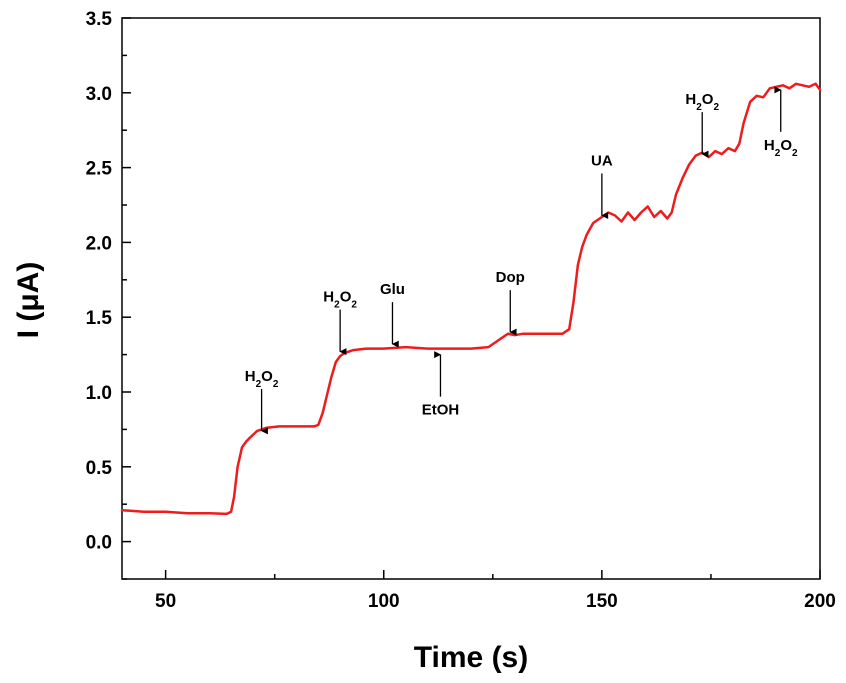  What do you see at coordinates (99, 243) in the screenshot?
I see `y-tick-label: 2.0` at bounding box center [99, 243].